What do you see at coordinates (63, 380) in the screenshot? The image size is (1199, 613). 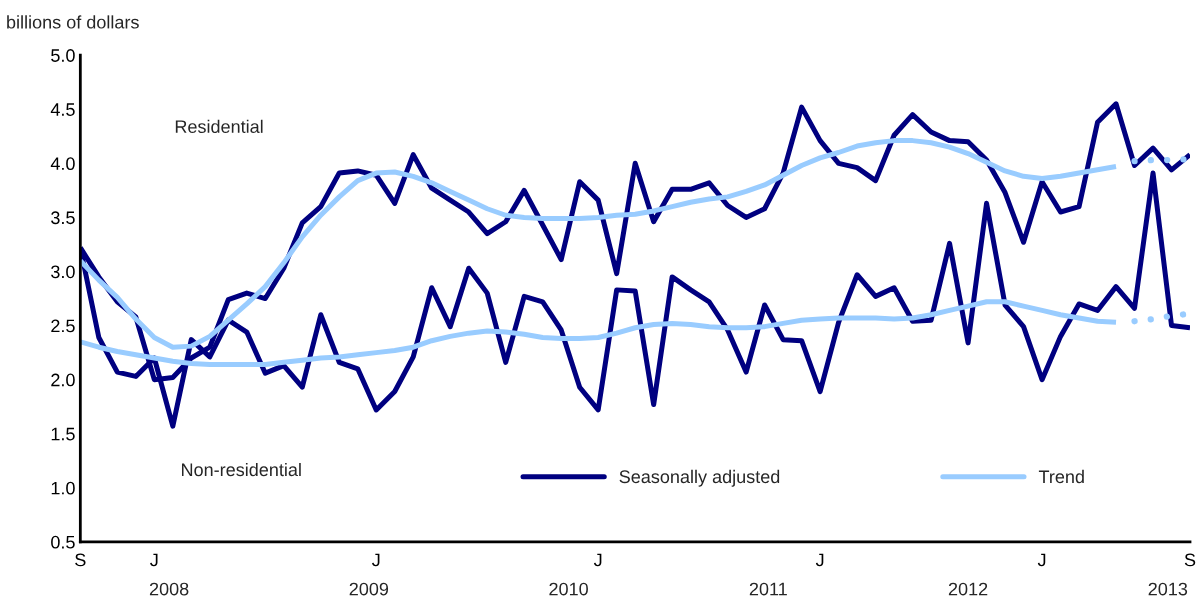 I see `y-tick-label: 2.0` at bounding box center [63, 380].